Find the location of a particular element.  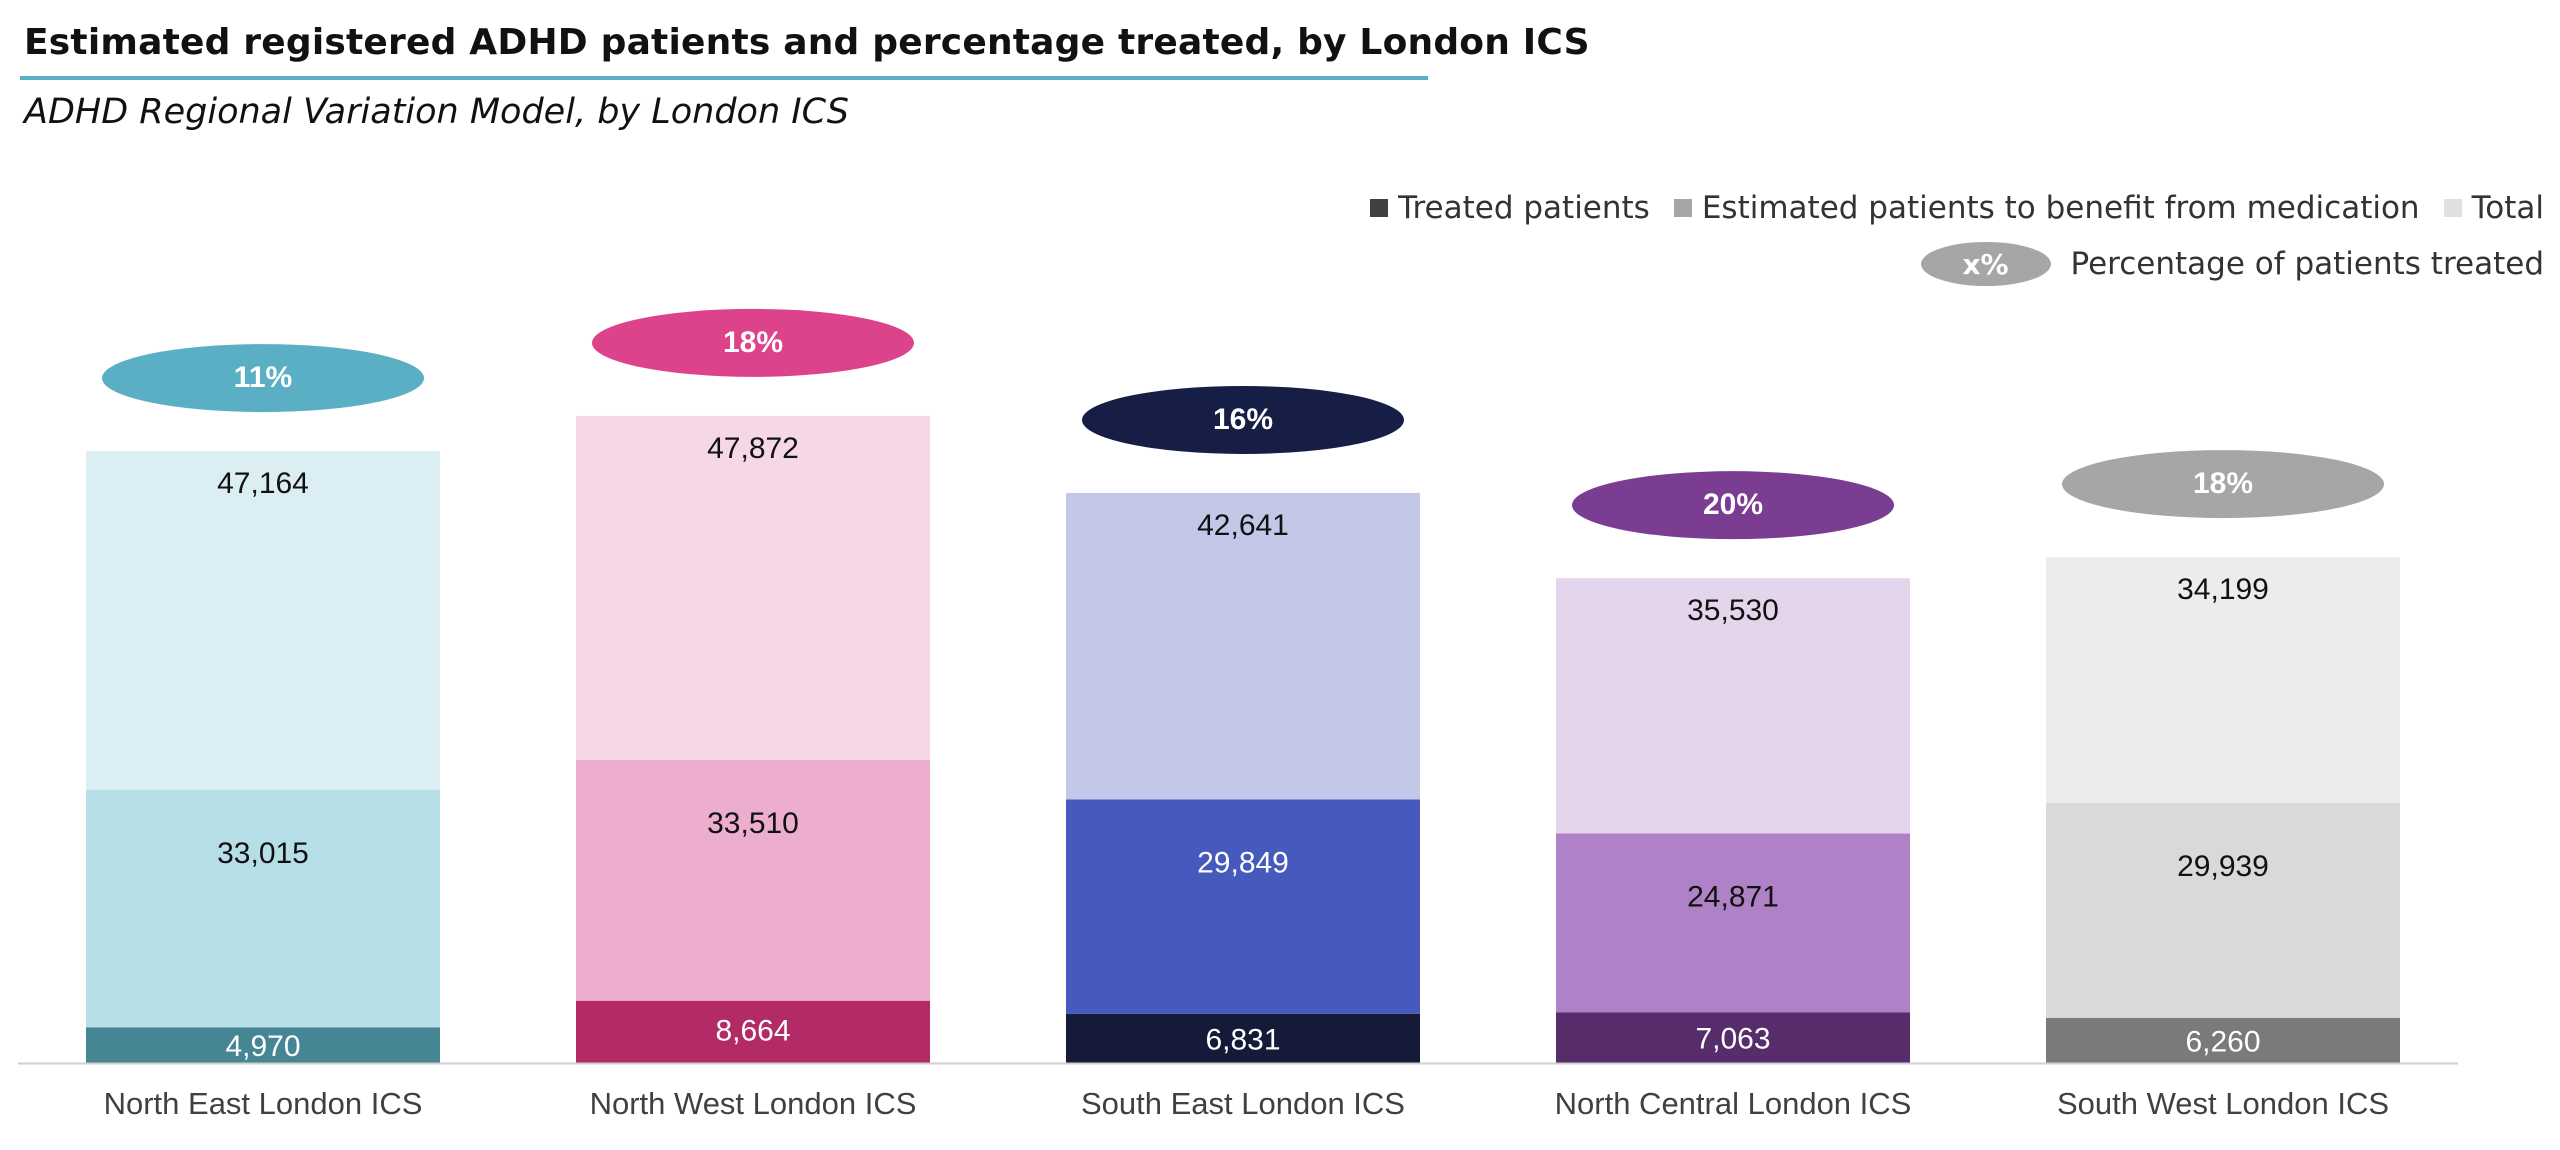

value-label-treated: 6,260 is located at coordinates (2222, 1041).